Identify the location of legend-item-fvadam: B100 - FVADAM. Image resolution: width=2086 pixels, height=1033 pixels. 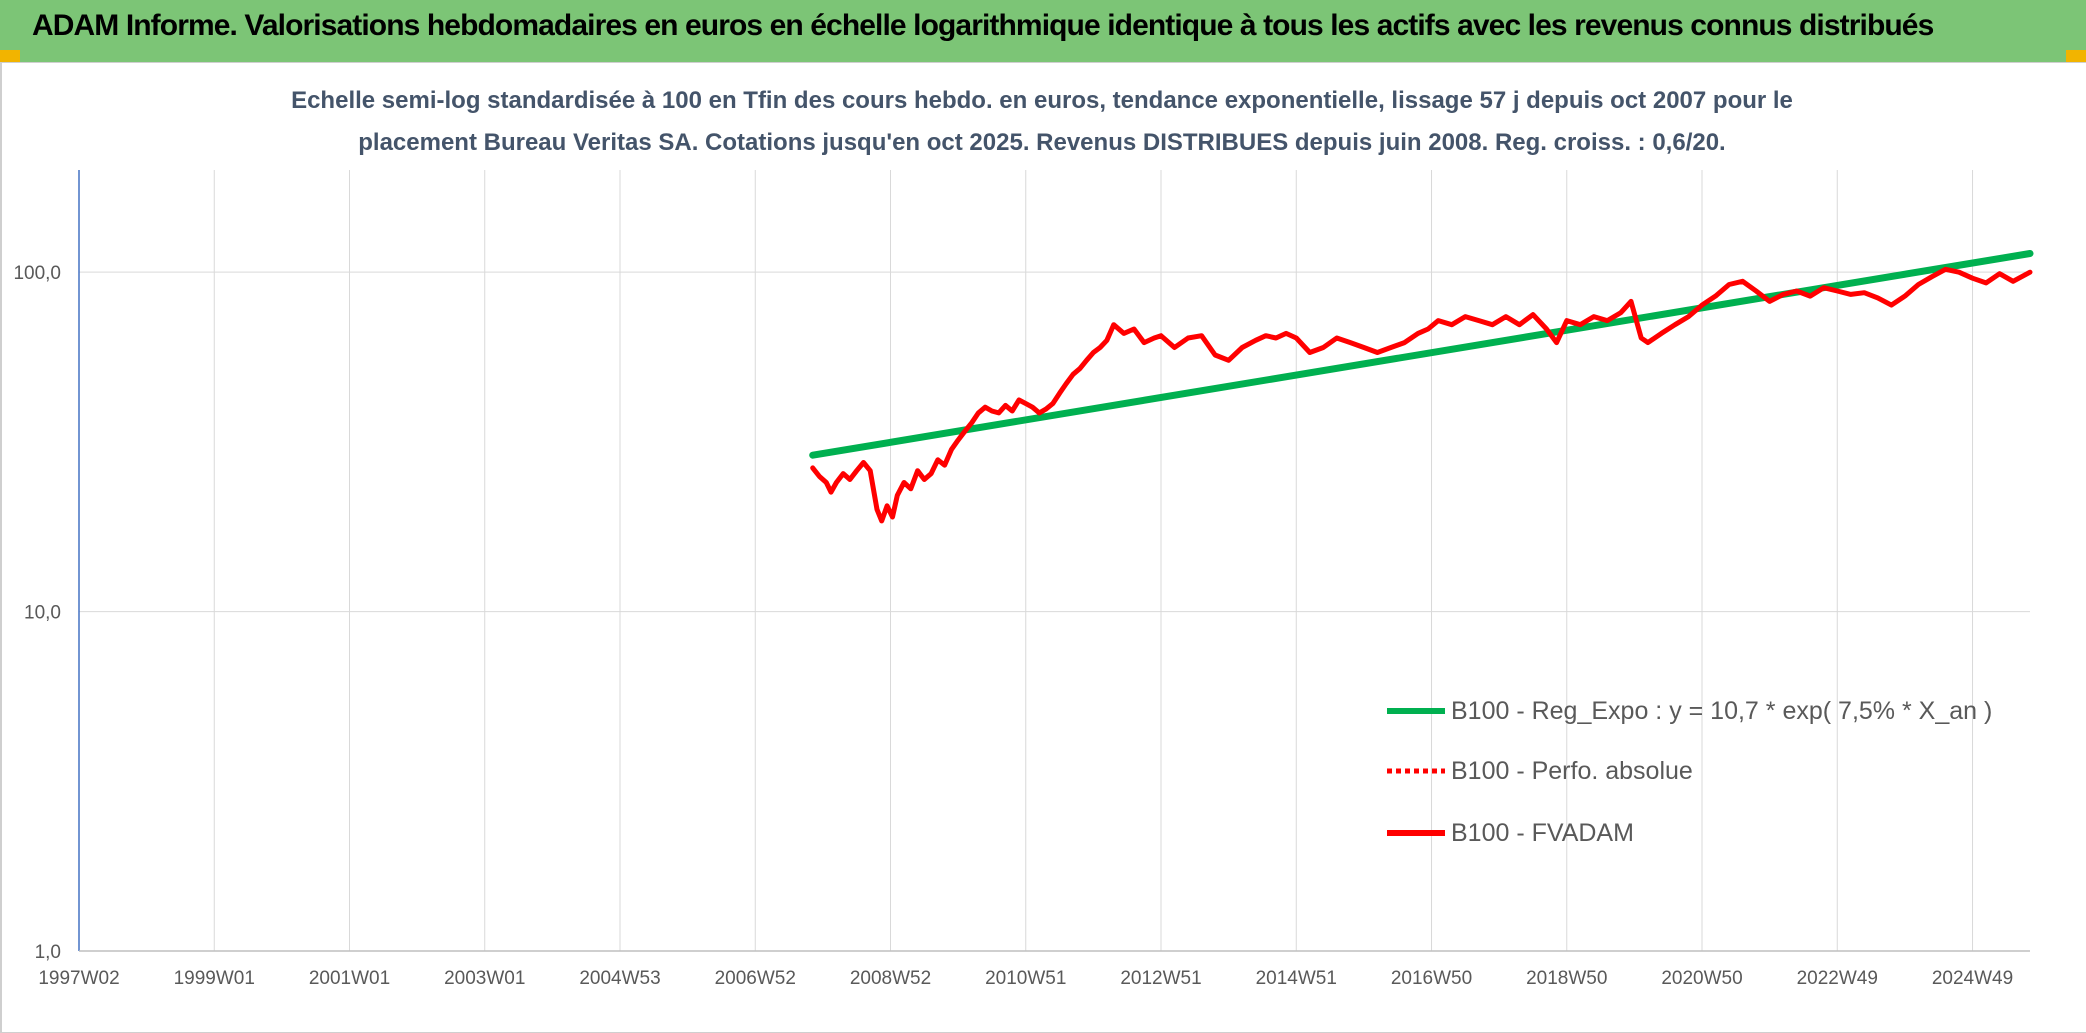
(1510, 833).